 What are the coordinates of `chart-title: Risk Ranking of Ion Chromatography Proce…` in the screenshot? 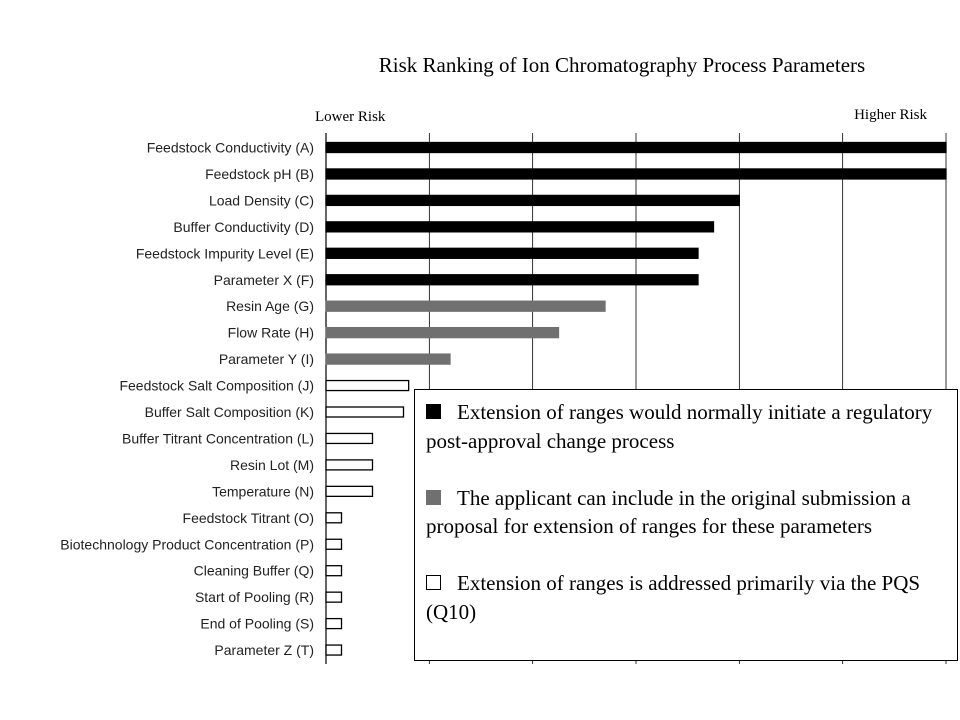 It's located at (622, 65).